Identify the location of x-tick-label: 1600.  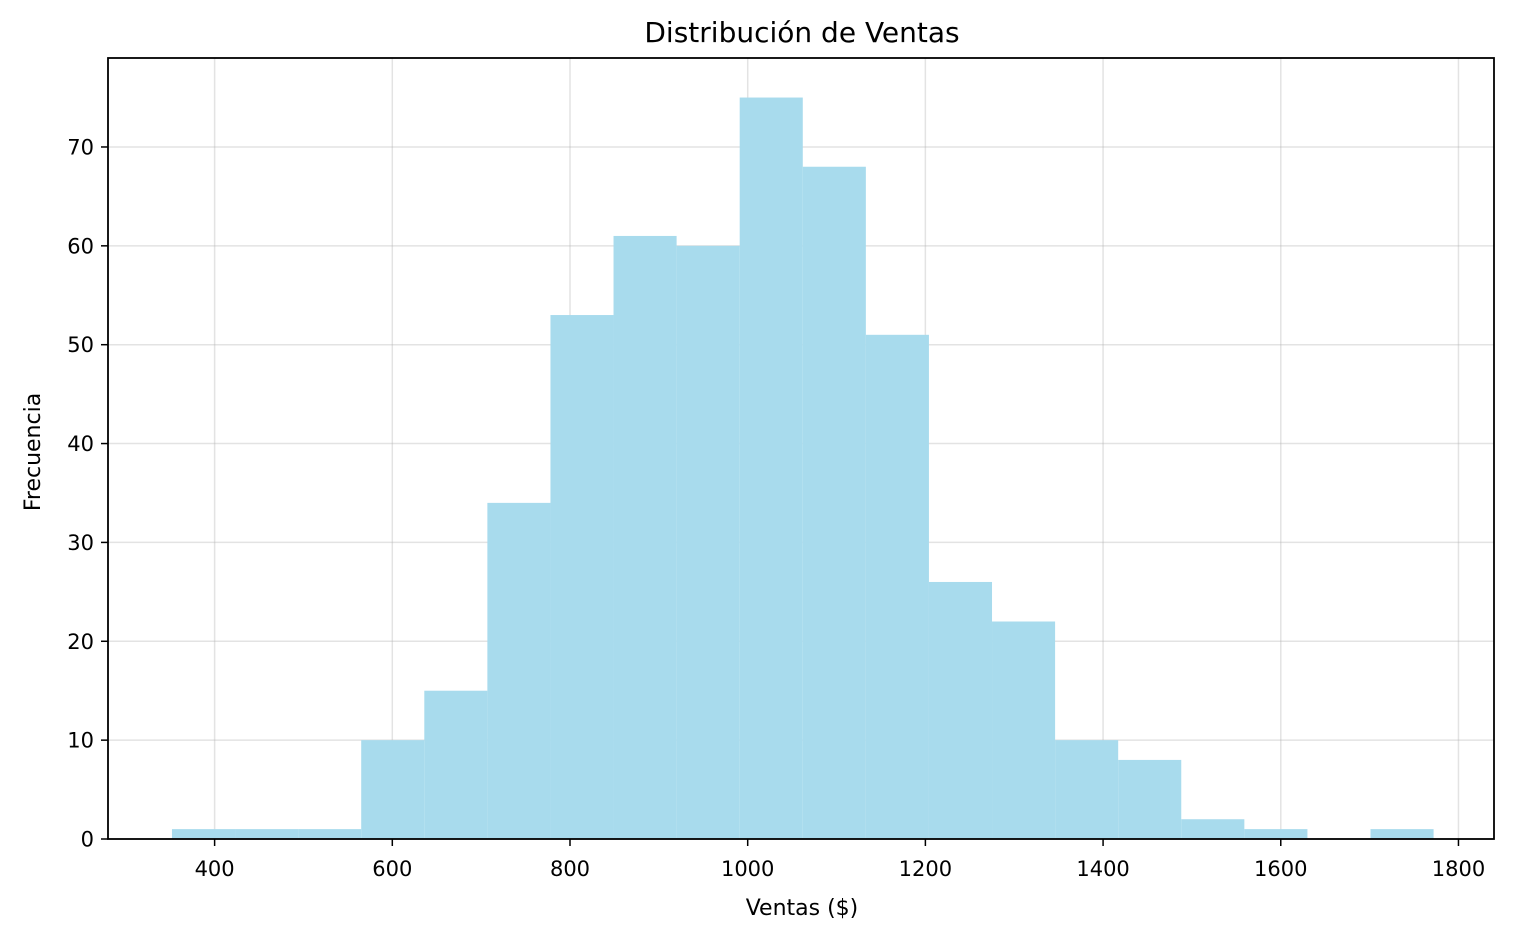
(1280, 869).